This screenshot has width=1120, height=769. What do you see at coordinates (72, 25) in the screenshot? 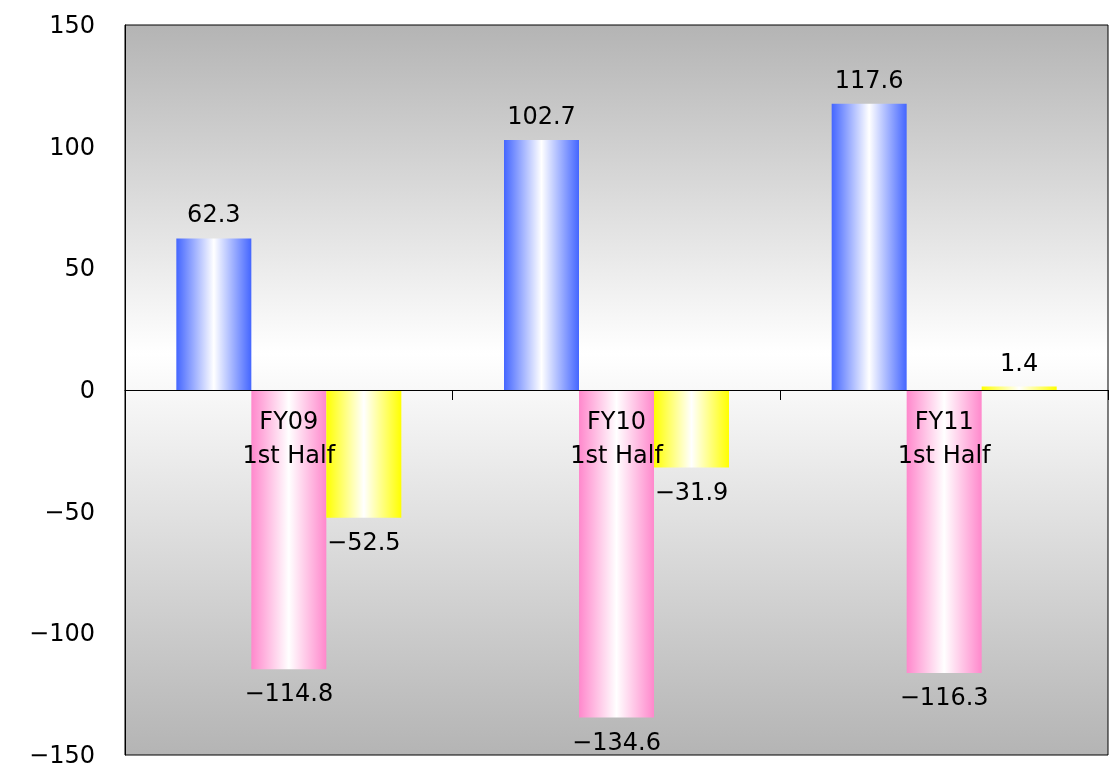
I see `y-tick-label: 150` at bounding box center [72, 25].